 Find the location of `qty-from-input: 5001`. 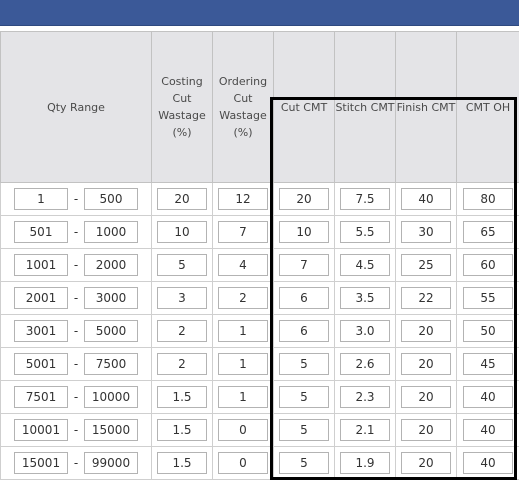

qty-from-input: 5001 is located at coordinates (41, 364).